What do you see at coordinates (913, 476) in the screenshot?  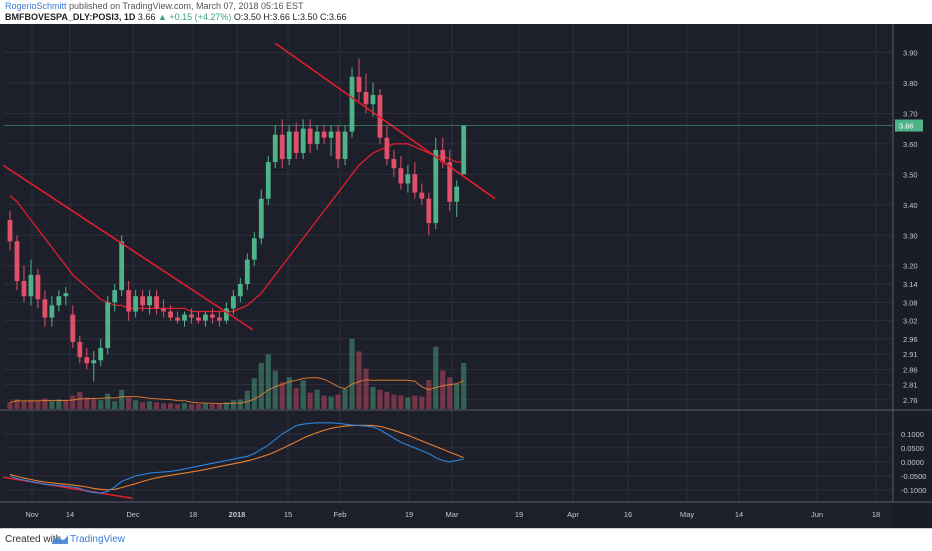 I see `macd-tick-label: -0.0500` at bounding box center [913, 476].